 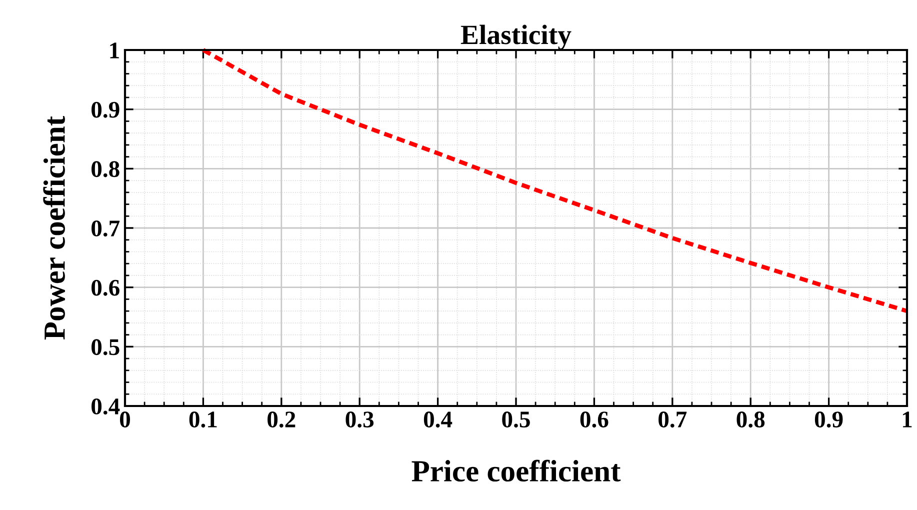 I want to click on x-tick-label: 0.4, so click(x=438, y=420).